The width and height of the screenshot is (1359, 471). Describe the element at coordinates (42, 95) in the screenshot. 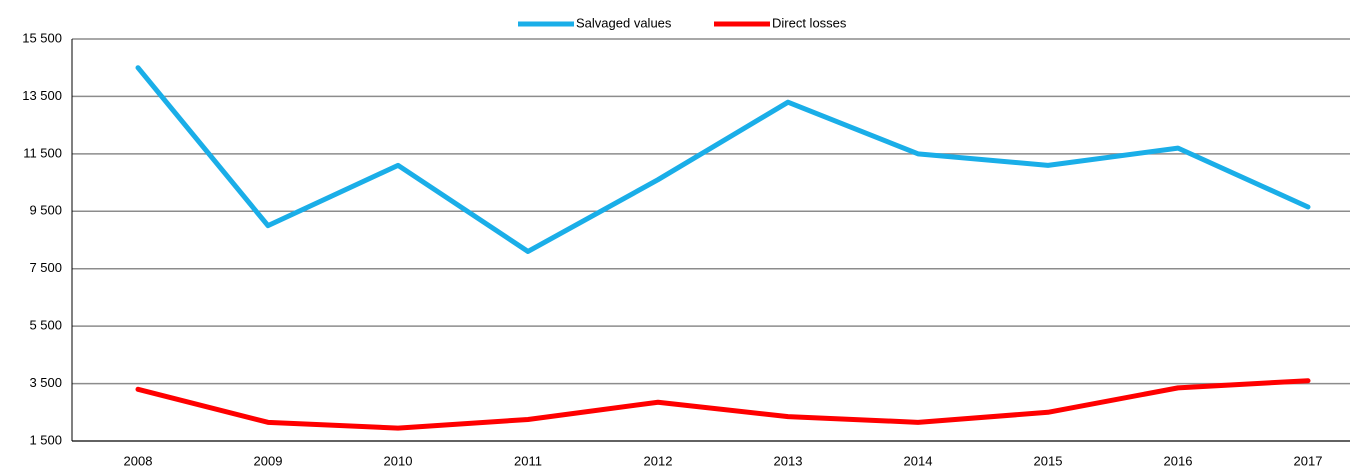

I see `y-tick-label: 13 500` at that location.